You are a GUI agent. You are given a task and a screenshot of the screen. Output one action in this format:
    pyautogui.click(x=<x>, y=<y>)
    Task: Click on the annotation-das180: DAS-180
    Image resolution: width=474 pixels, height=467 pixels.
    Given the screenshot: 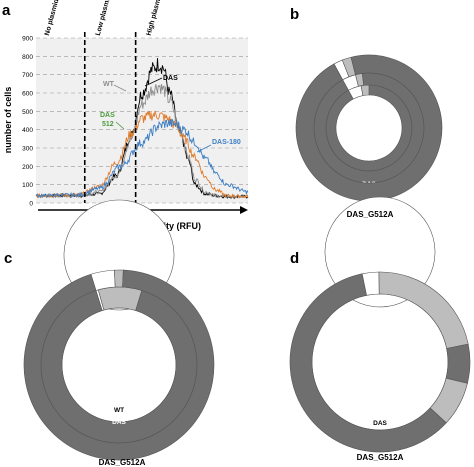 What is the action you would take?
    pyautogui.click(x=226, y=142)
    